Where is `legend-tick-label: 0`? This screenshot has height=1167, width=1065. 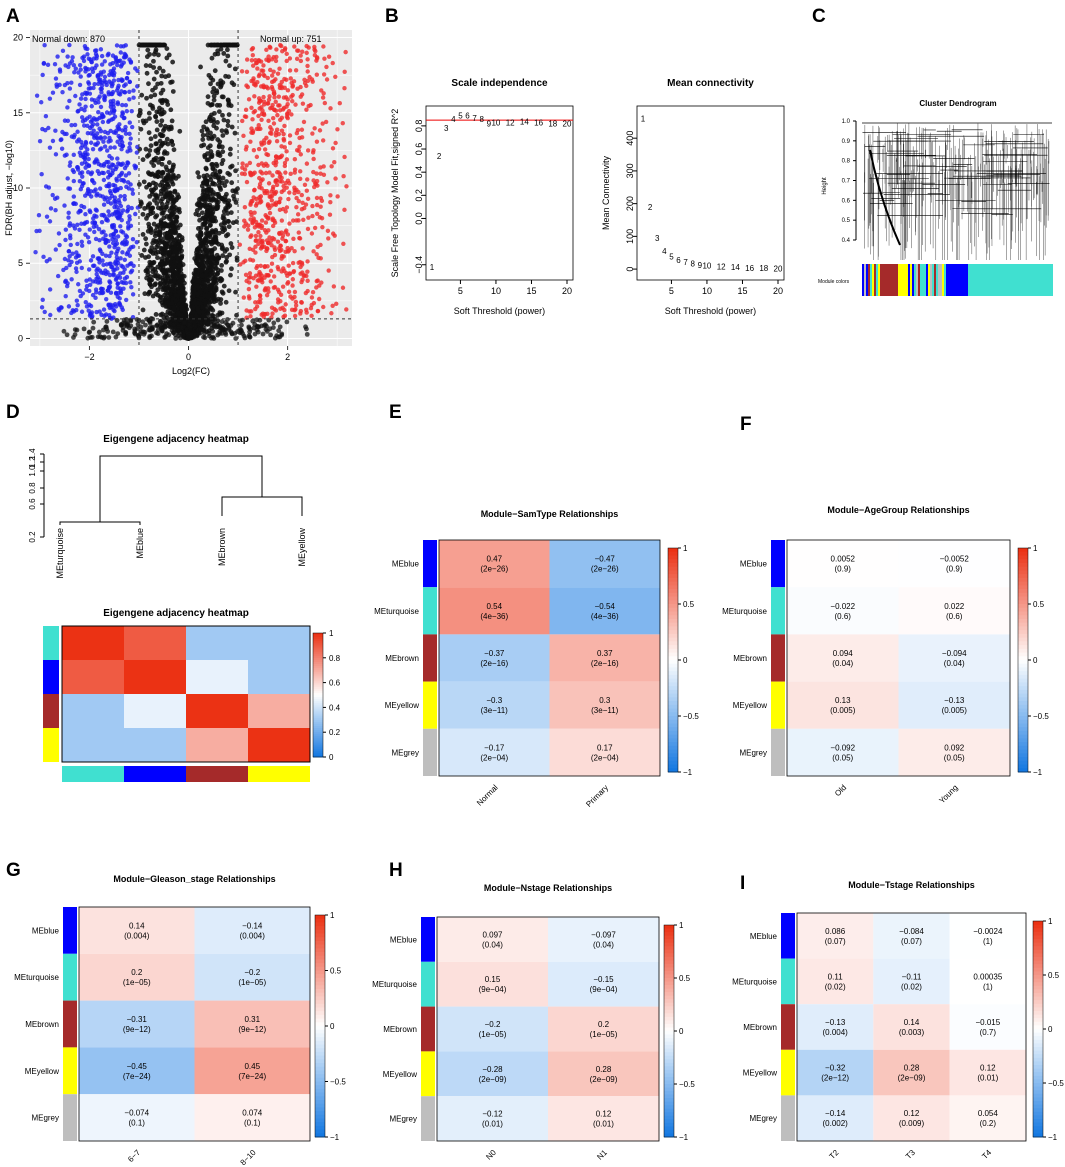
legend-tick-label: 0 is located at coordinates (331, 757).